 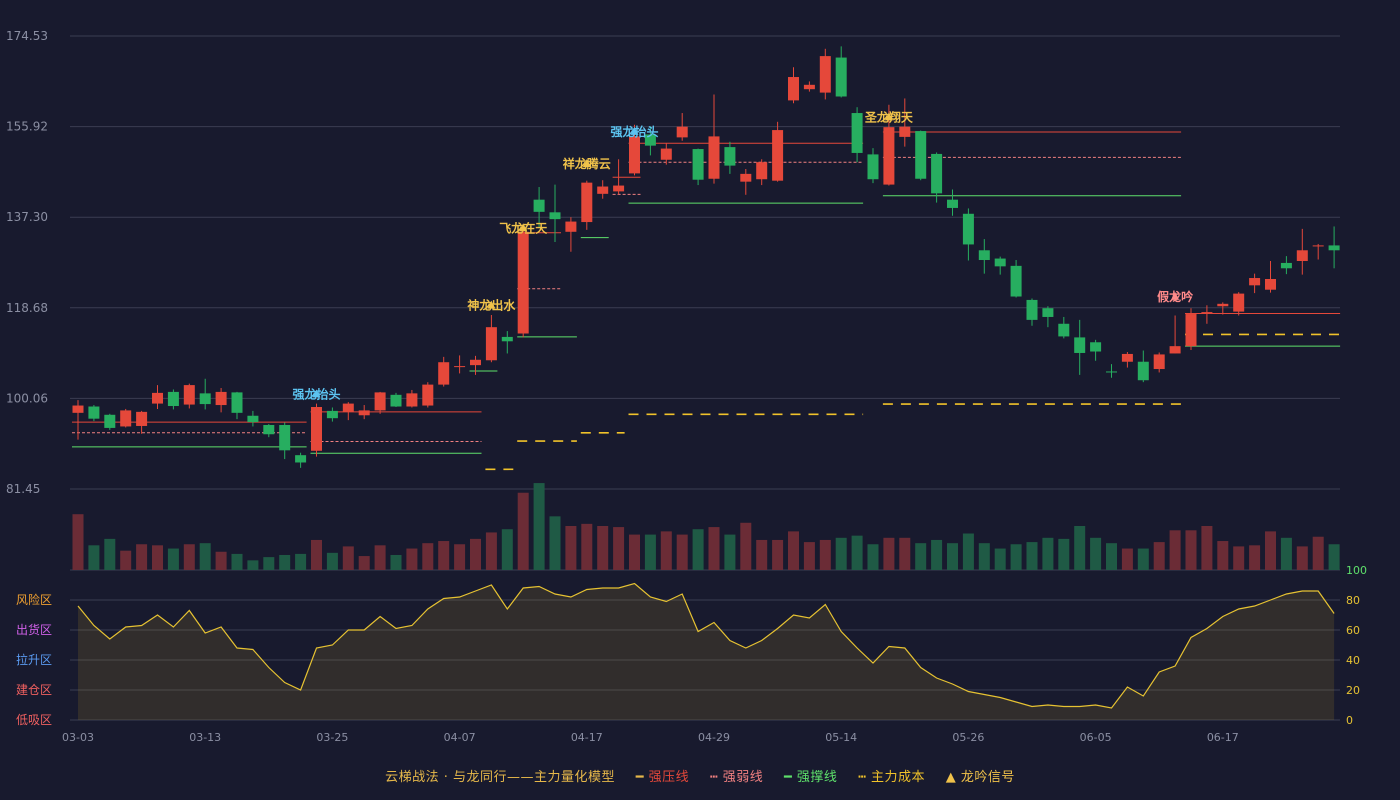 What do you see at coordinates (27, 217) in the screenshot?
I see `price-y-tick-label: 137.30` at bounding box center [27, 217].